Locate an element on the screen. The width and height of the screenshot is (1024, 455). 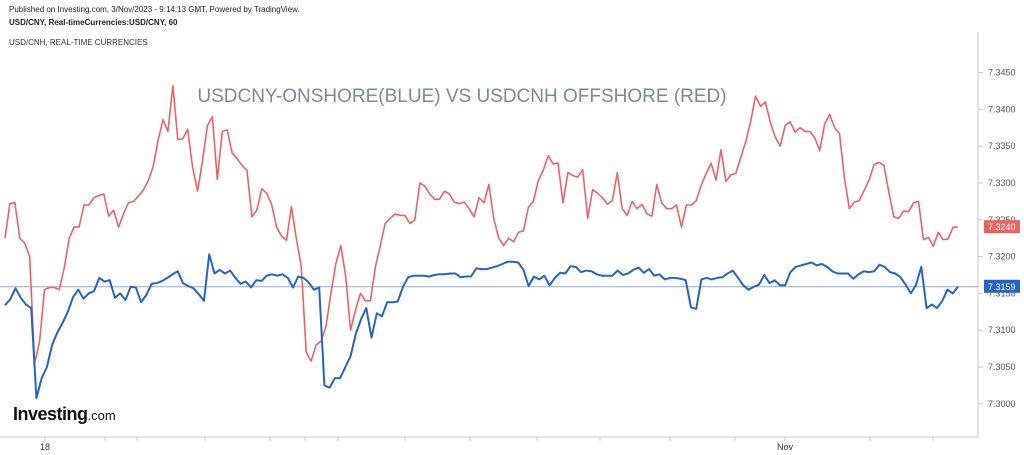
time-axis: 18 Nov is located at coordinates (487, 444).